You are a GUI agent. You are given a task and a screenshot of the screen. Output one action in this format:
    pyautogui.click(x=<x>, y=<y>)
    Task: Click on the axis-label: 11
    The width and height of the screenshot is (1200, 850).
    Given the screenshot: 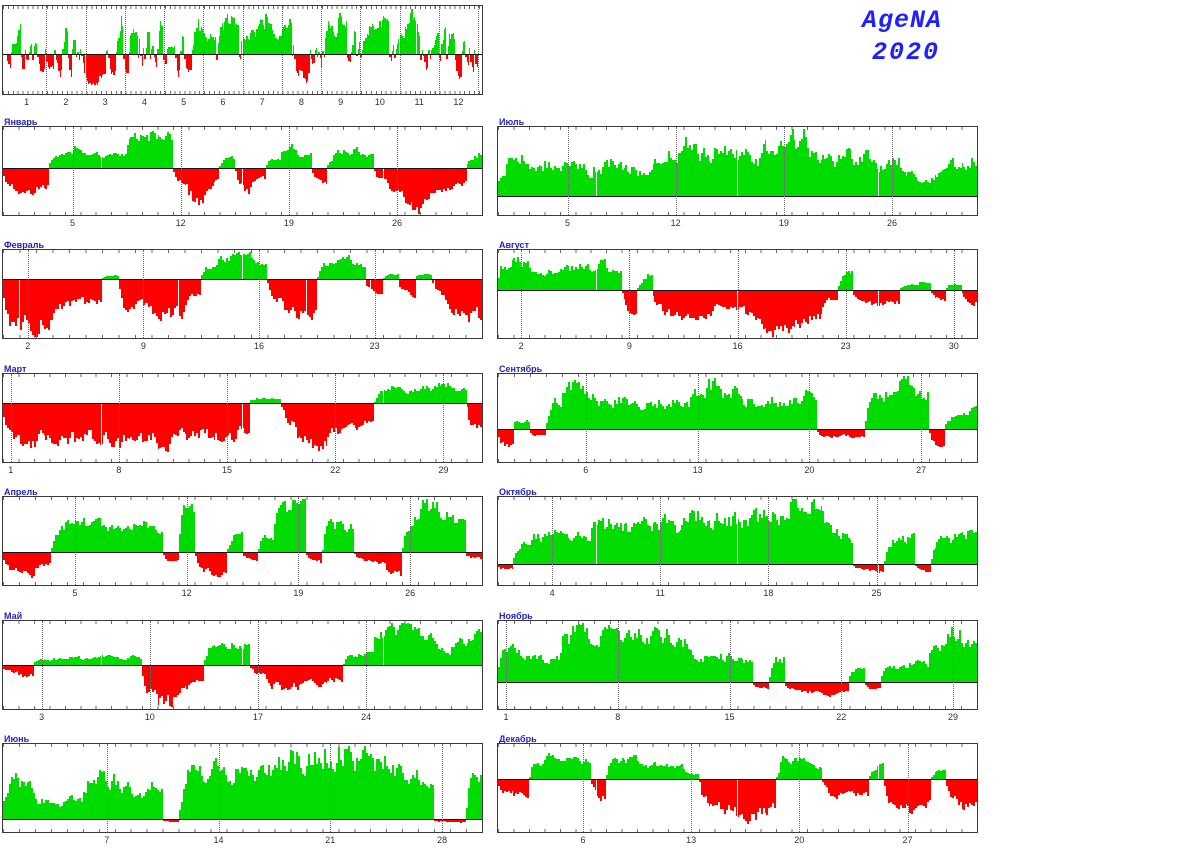 What is the action you would take?
    pyautogui.click(x=660, y=593)
    